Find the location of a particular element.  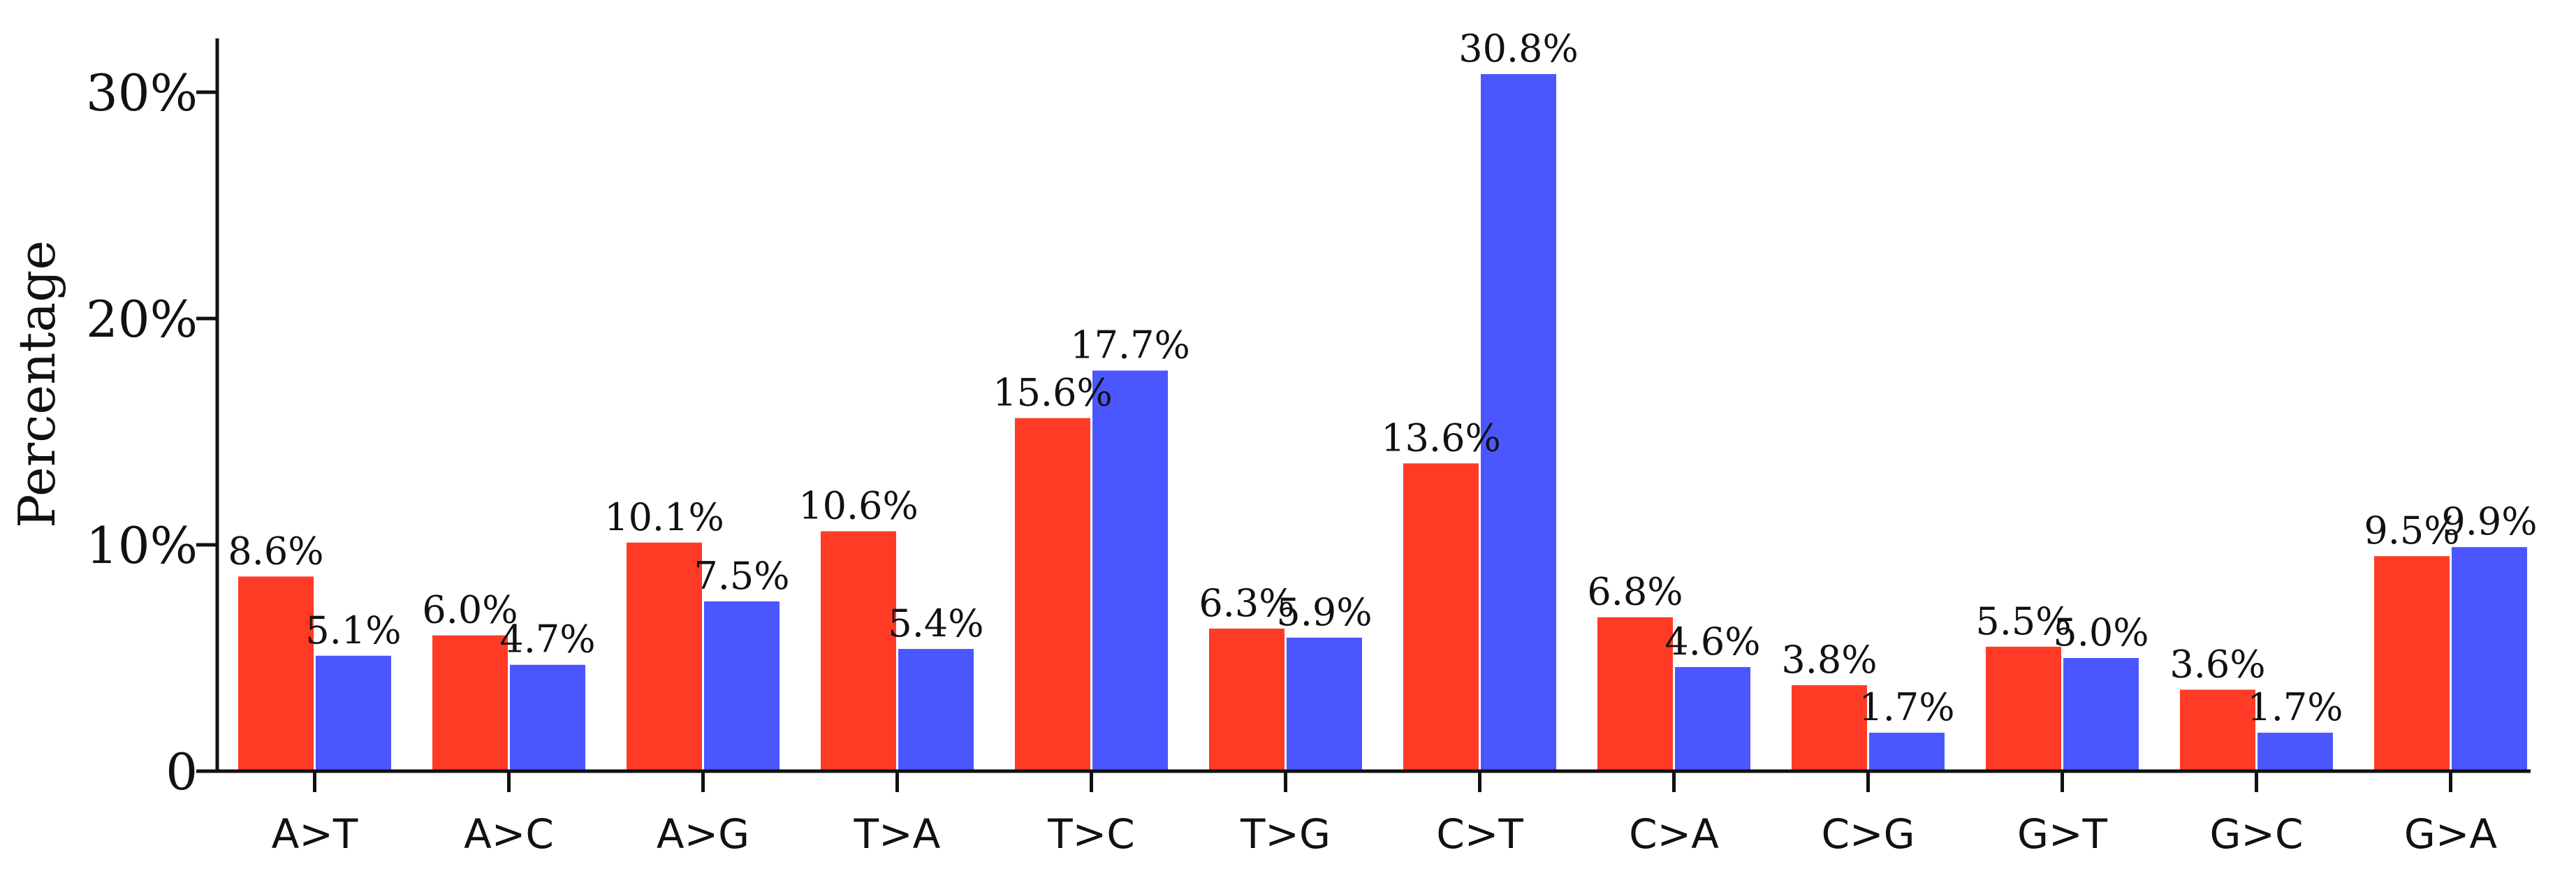

x-tick-label: G>T is located at coordinates (2062, 834).